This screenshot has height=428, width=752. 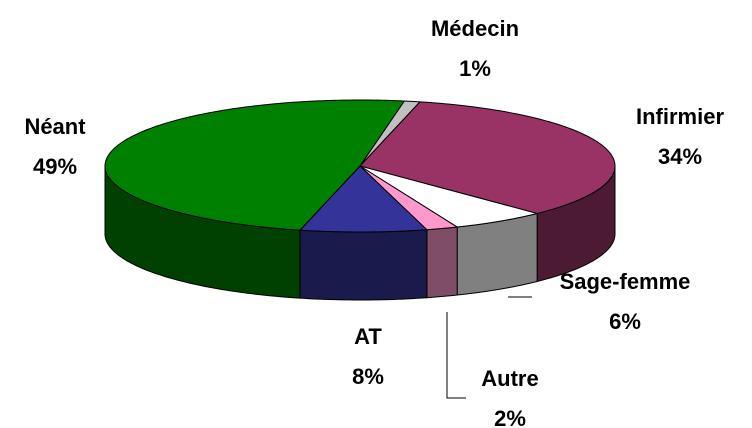 I want to click on category-label: Néant, so click(x=55, y=126).